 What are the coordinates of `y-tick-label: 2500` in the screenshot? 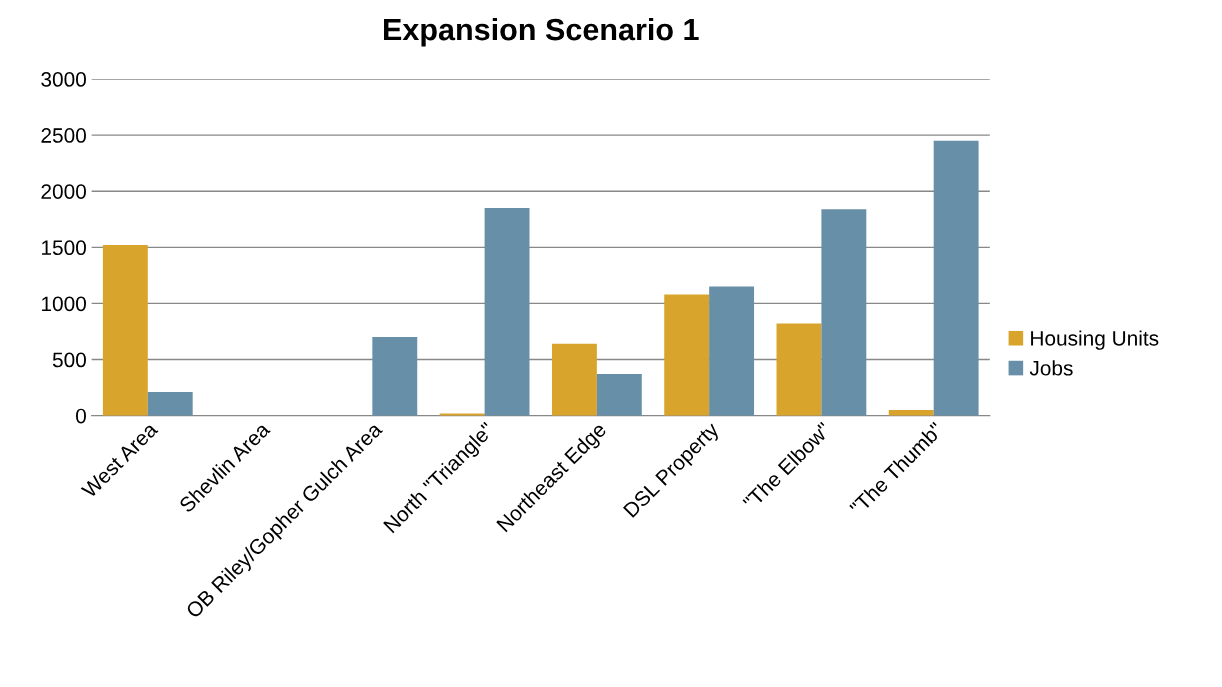 It's located at (63, 135).